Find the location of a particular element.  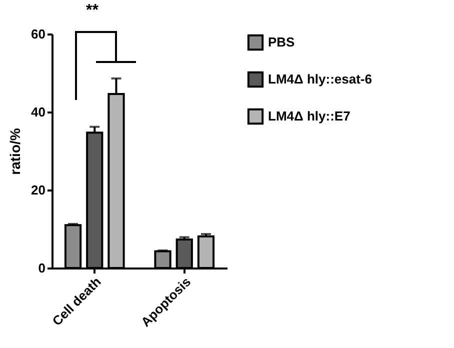

y-tick-label: 60 is located at coordinates (38, 34).